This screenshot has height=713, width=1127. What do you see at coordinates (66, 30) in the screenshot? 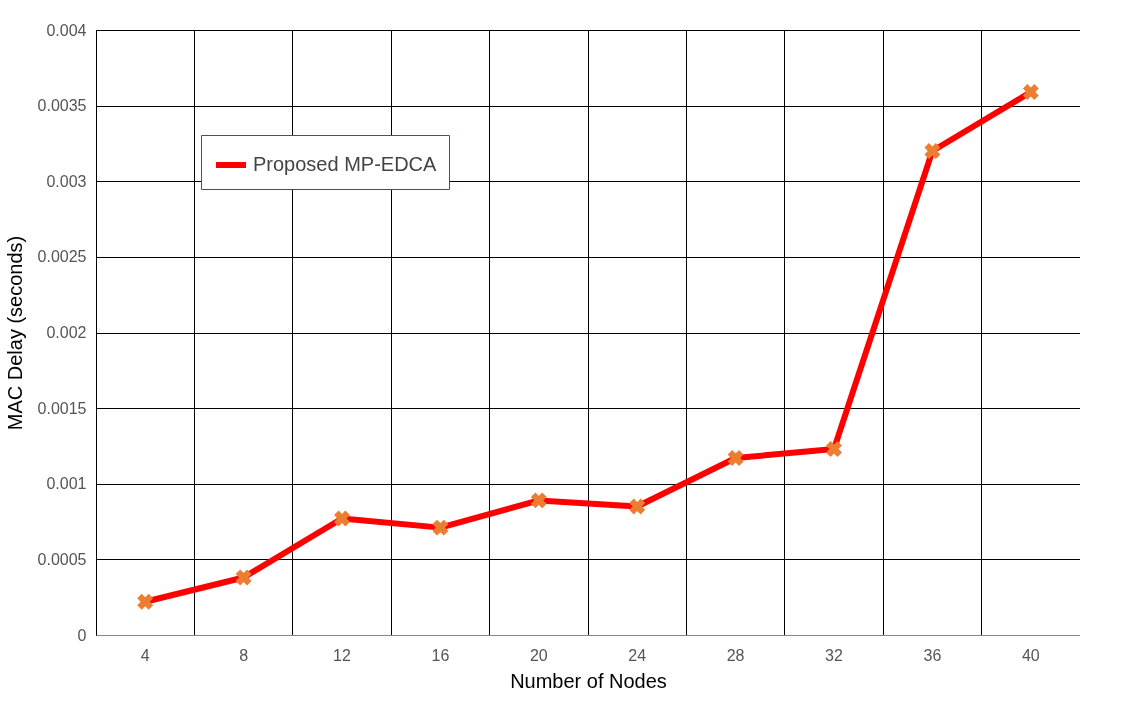
I see `y-tick-label: 0.004` at bounding box center [66, 30].